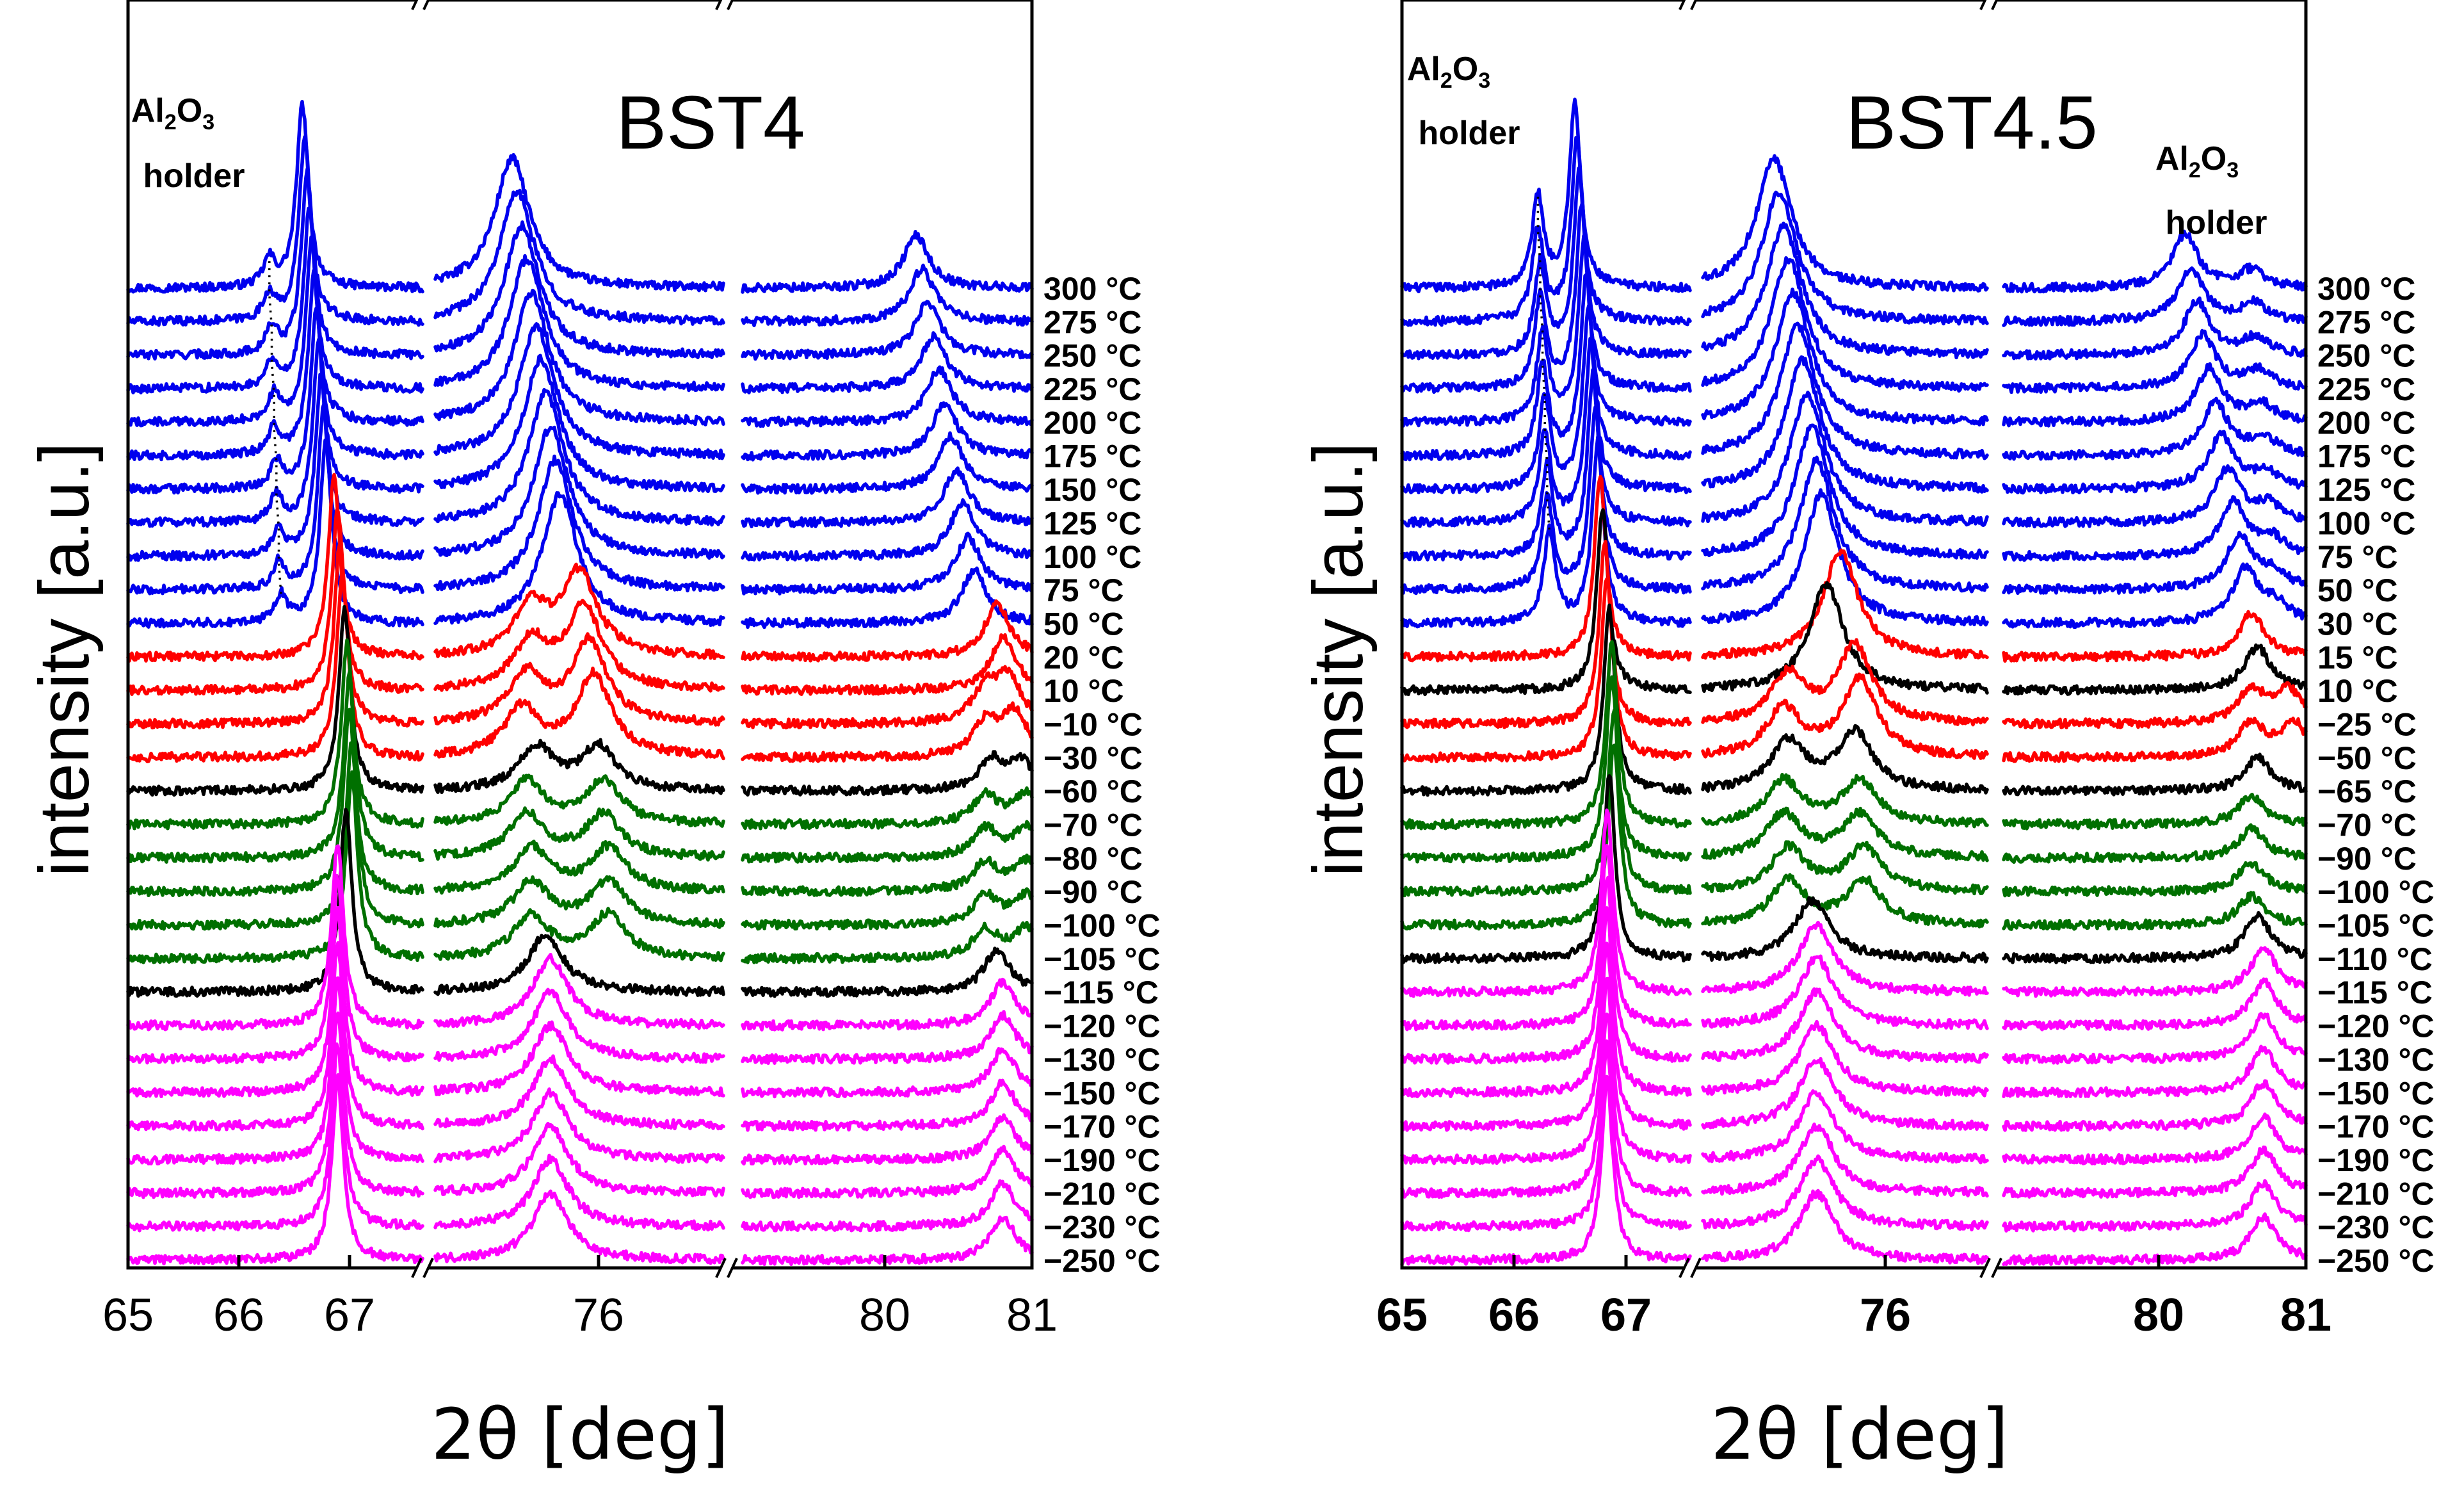 This screenshot has height=1492, width=2464. What do you see at coordinates (710, 123) in the screenshot?
I see `chart-title: BST4` at bounding box center [710, 123].